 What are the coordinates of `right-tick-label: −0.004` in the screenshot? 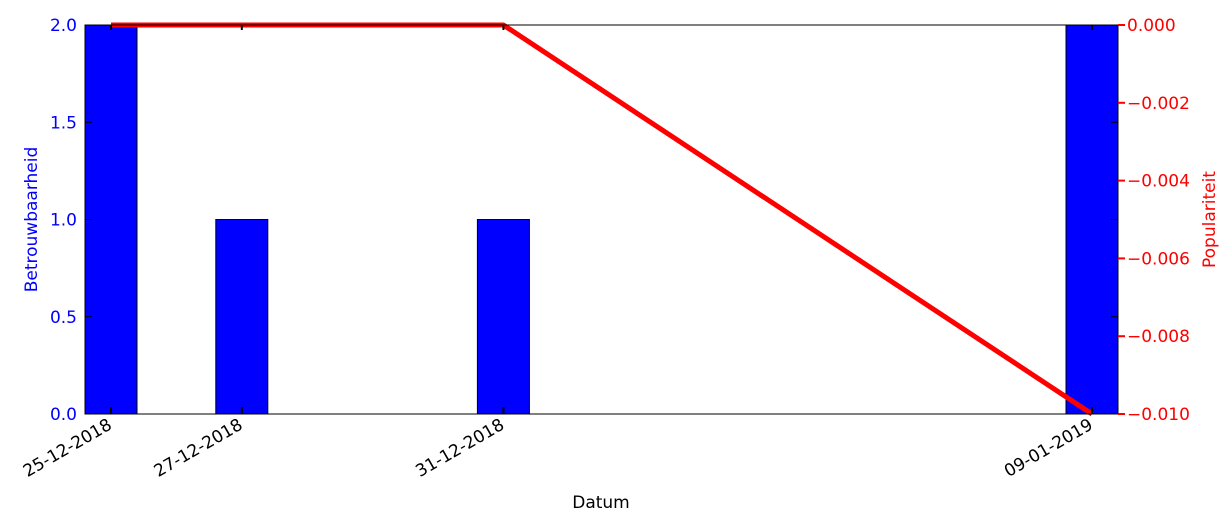 It's located at (1158, 182).